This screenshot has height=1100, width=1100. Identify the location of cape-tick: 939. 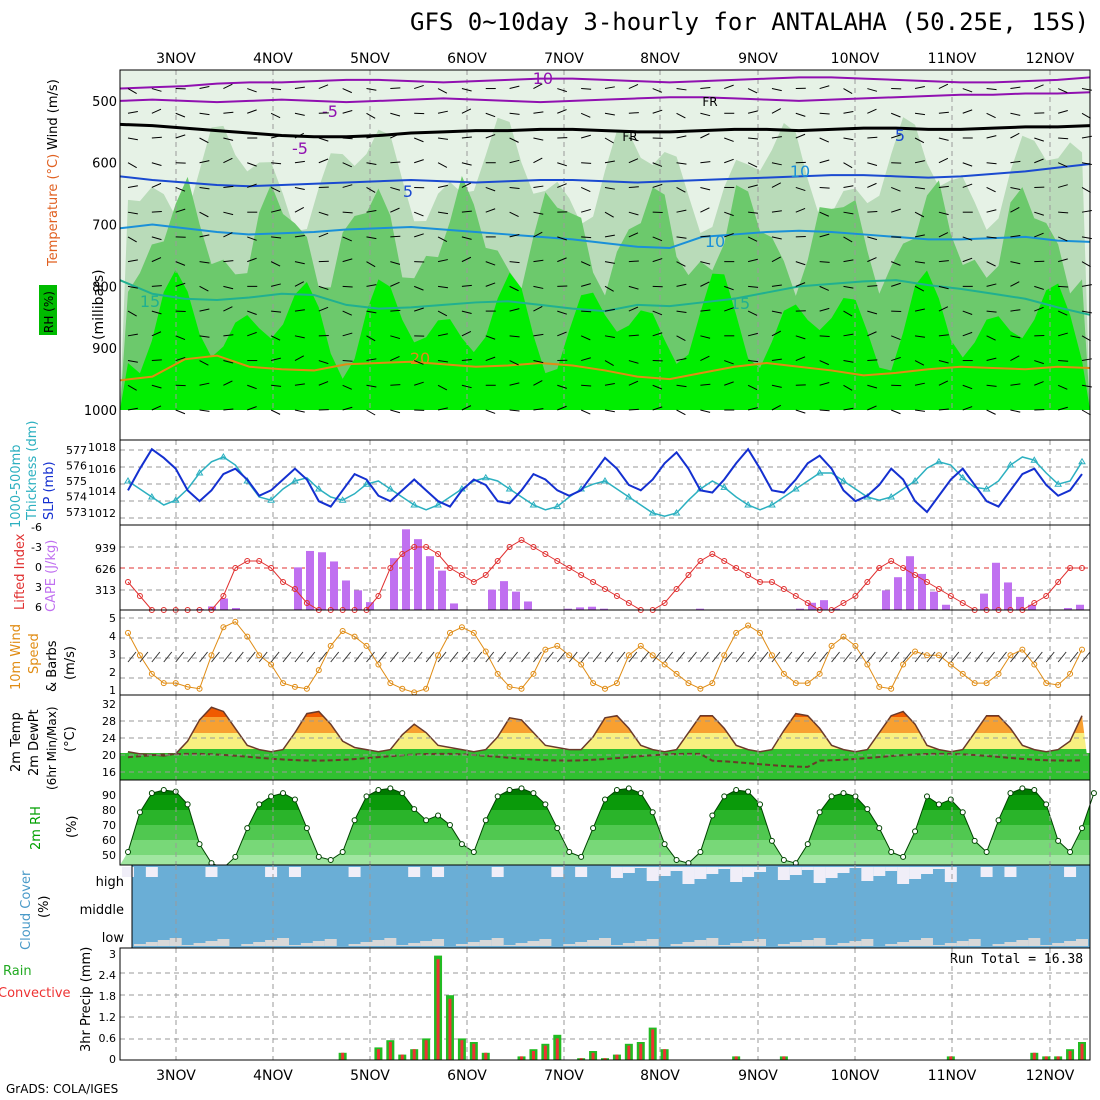
(105, 548).